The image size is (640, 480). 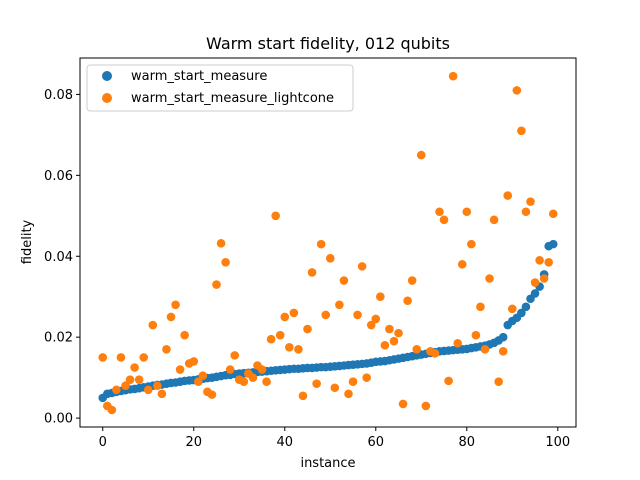 I want to click on legend-marker-warm-start-measure, so click(x=107, y=76).